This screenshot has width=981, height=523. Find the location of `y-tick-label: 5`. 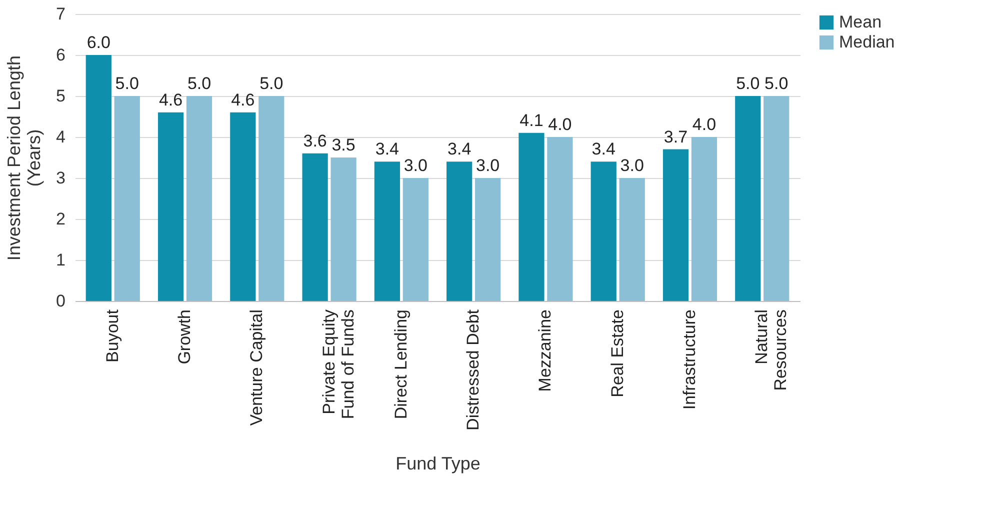

y-tick-label: 5 is located at coordinates (61, 96).